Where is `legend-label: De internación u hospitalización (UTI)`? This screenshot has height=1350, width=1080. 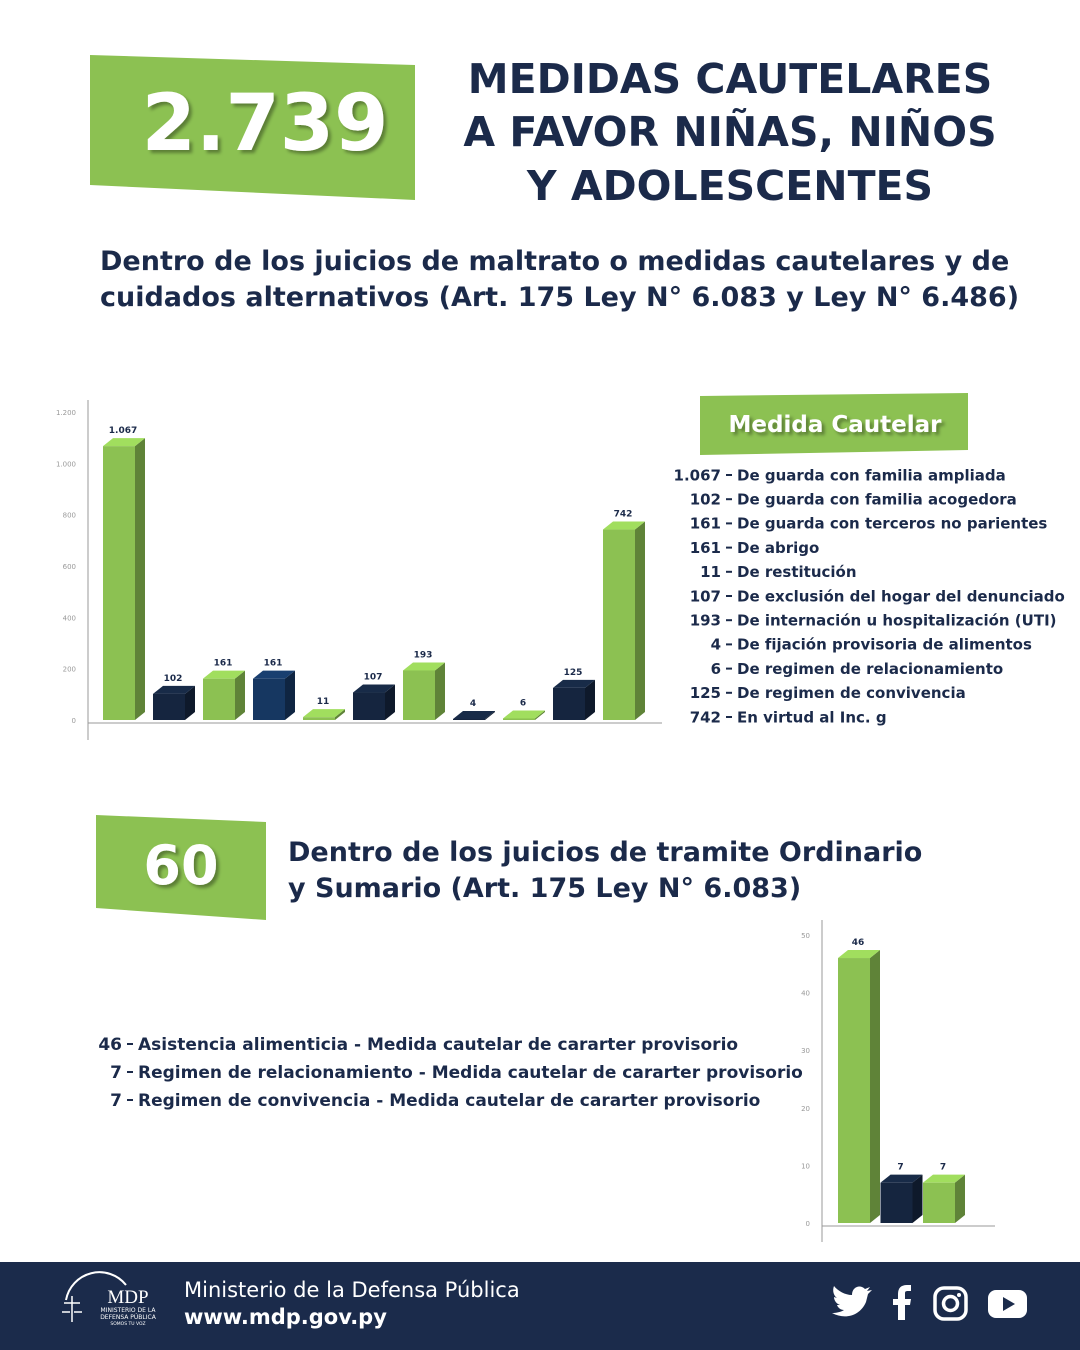 legend-label: De internación u hospitalización (UTI) is located at coordinates (897, 620).